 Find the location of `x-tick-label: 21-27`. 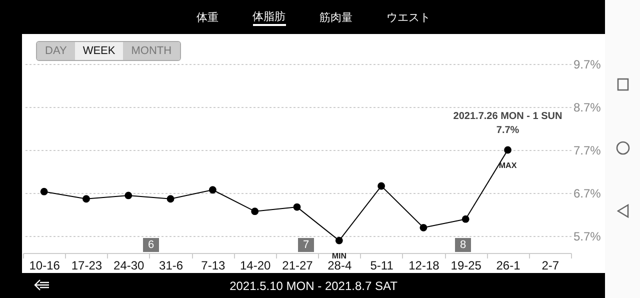

x-tick-label: 21-27 is located at coordinates (298, 265).